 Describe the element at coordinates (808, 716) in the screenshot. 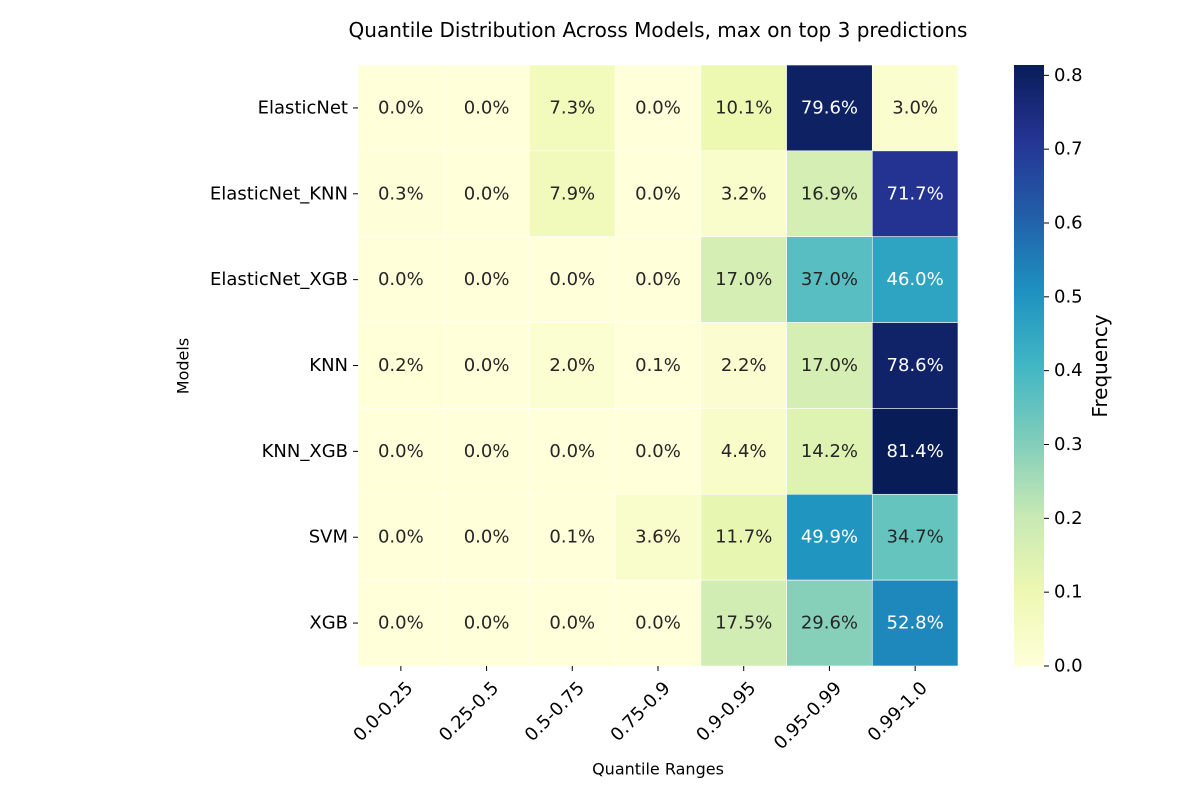

I see `x-tick-label: 0.95-0.99` at that location.